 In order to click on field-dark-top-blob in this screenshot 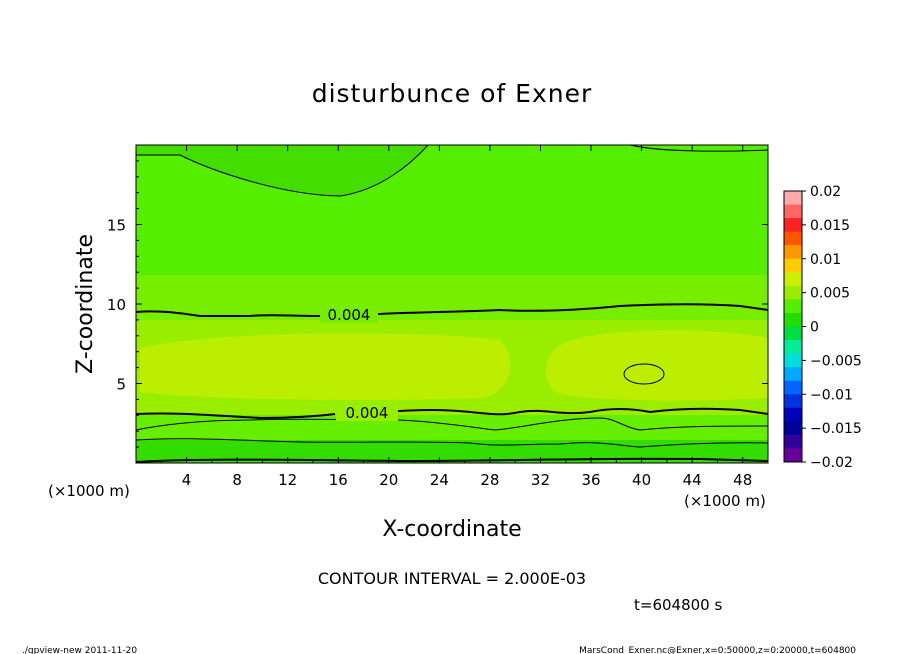, I will do `click(282, 170)`.